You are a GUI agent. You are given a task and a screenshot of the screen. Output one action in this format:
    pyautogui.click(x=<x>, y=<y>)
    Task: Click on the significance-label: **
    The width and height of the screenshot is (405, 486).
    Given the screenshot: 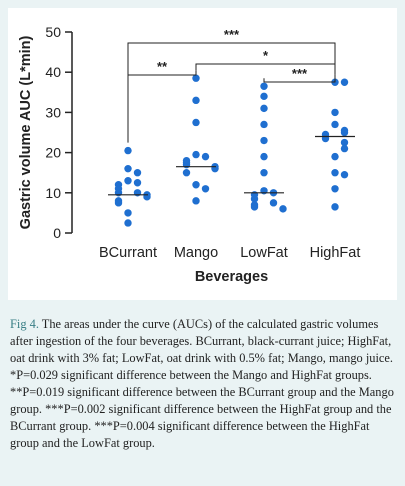 What is the action you would take?
    pyautogui.click(x=162, y=66)
    